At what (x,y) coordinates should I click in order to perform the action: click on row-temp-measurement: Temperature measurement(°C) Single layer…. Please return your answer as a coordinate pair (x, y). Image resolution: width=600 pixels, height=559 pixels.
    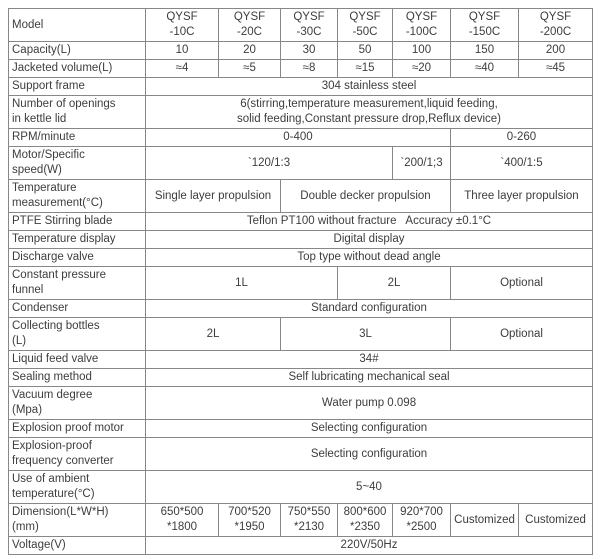
    Looking at the image, I should click on (300, 196).